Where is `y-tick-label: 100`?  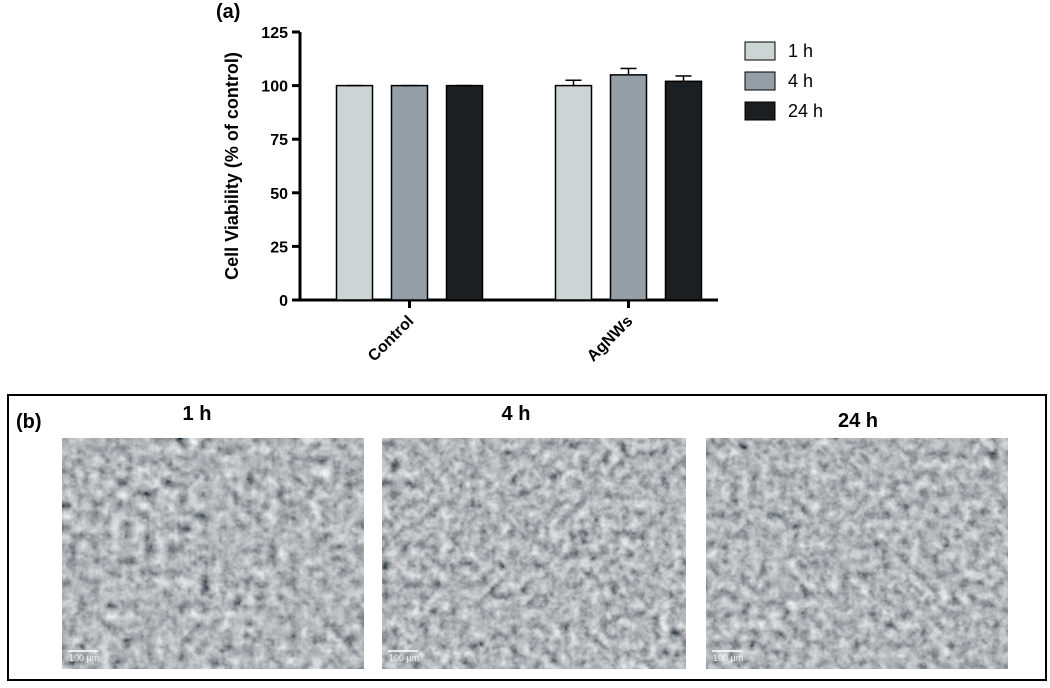
y-tick-label: 100 is located at coordinates (274, 87).